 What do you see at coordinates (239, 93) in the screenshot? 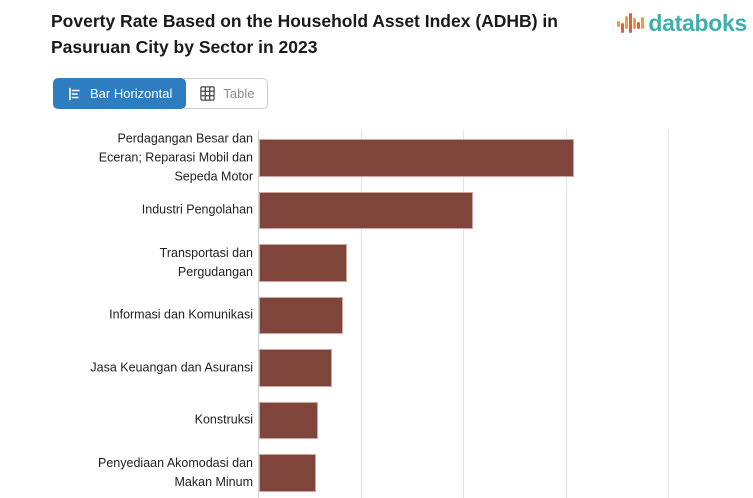
I see `tab-table-label: Table` at bounding box center [239, 93].